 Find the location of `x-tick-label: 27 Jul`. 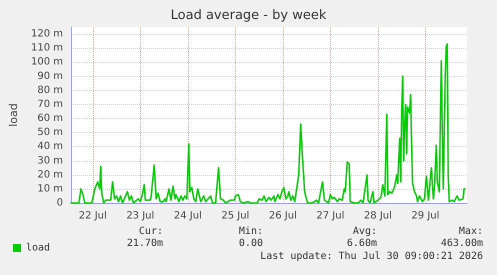

x-tick-label: 27 Jul is located at coordinates (330, 216).